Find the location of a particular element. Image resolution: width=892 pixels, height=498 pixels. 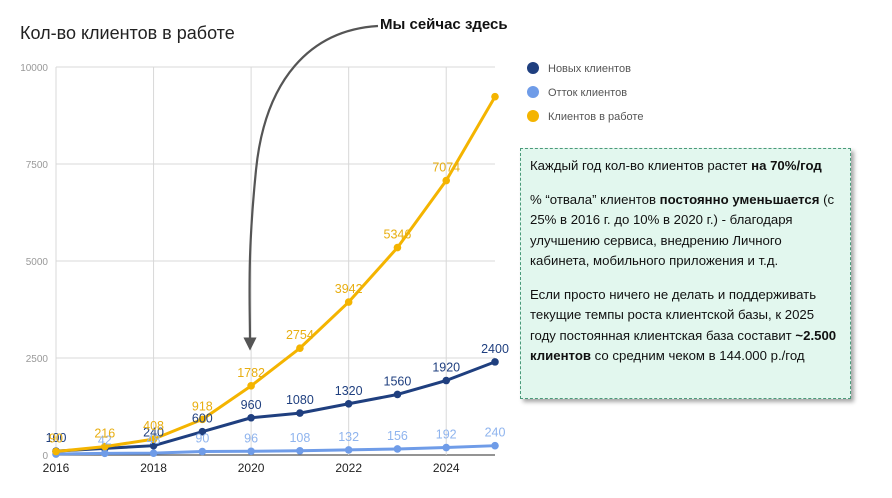

data-label: 7074 is located at coordinates (446, 168).